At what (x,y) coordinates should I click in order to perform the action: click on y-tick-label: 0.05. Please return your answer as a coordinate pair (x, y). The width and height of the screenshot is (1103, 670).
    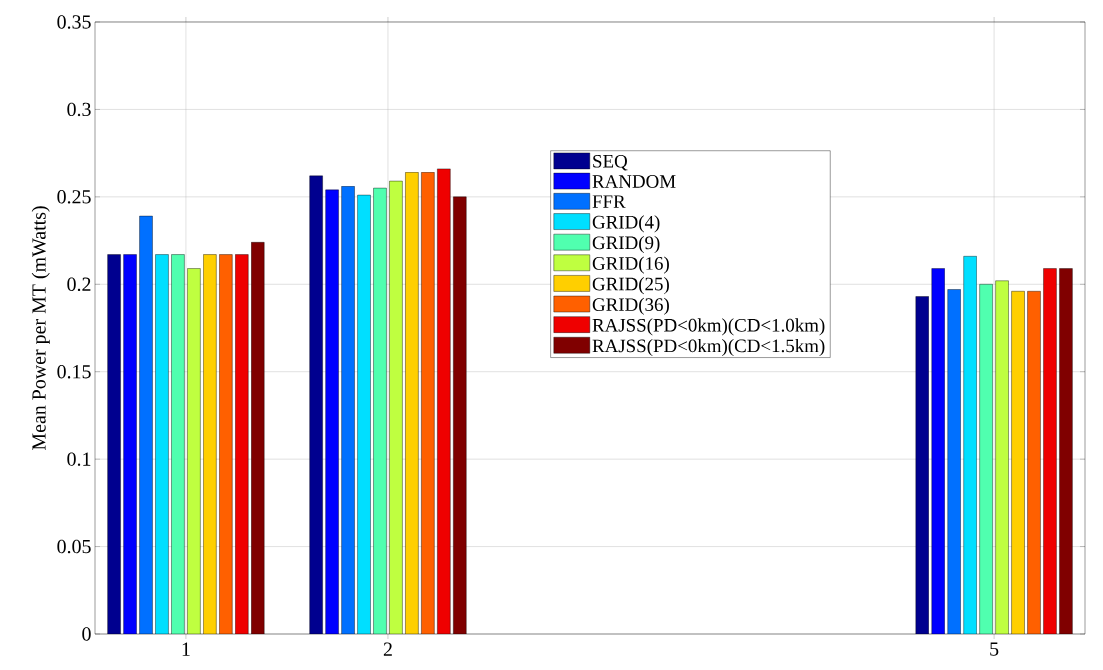
    Looking at the image, I should click on (74, 546).